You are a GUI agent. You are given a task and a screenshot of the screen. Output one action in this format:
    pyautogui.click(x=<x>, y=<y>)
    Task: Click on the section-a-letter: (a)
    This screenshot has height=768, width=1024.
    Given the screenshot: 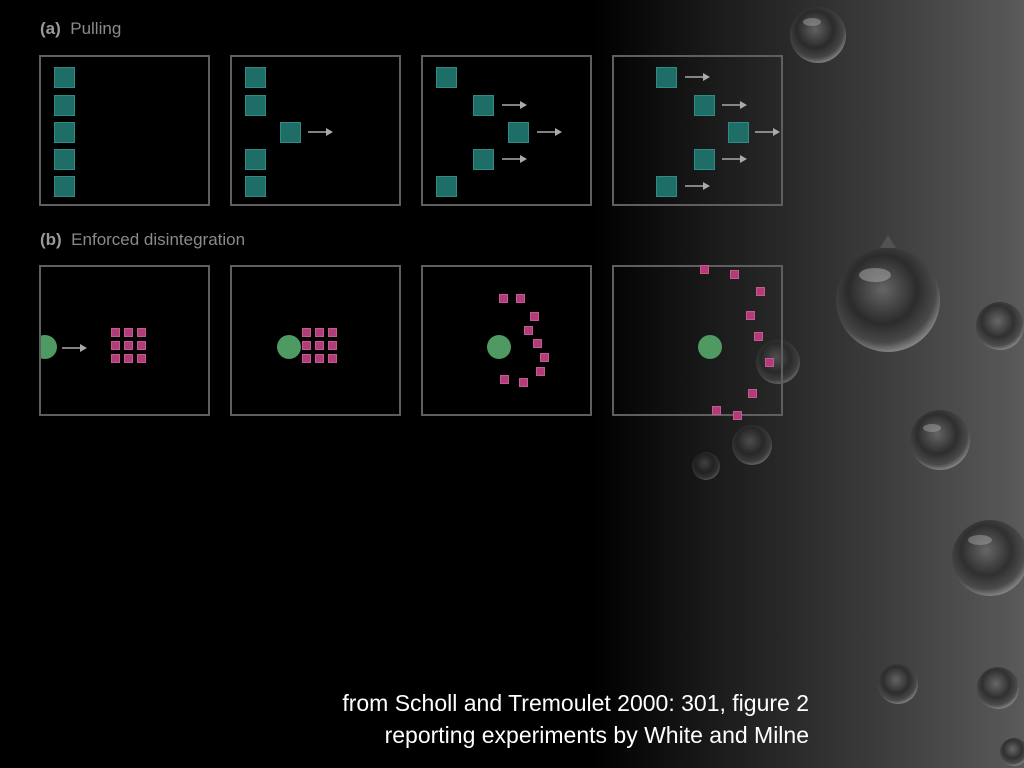 What is the action you would take?
    pyautogui.click(x=50, y=28)
    